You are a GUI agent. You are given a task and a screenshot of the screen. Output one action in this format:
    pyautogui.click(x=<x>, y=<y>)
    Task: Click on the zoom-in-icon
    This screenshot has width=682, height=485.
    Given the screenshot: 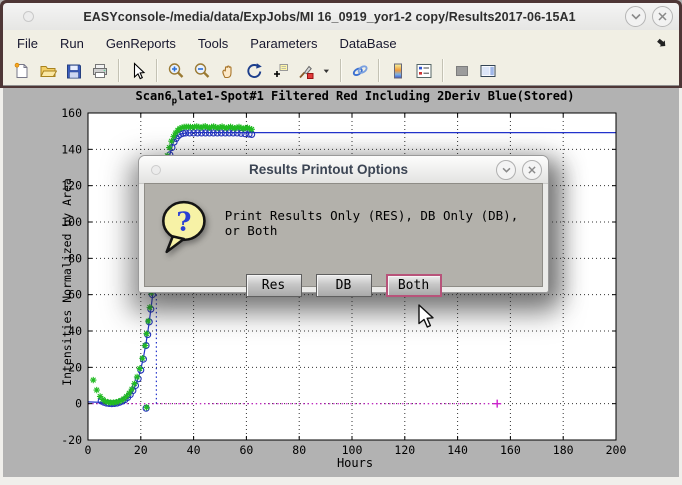 What is the action you would take?
    pyautogui.click(x=176, y=70)
    